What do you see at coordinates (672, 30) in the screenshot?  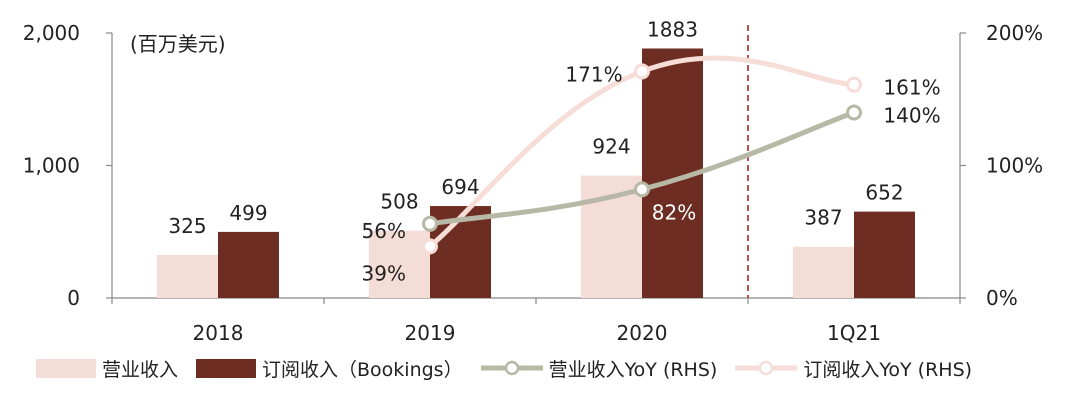 I see `data-label-bookings: 1883` at bounding box center [672, 30].